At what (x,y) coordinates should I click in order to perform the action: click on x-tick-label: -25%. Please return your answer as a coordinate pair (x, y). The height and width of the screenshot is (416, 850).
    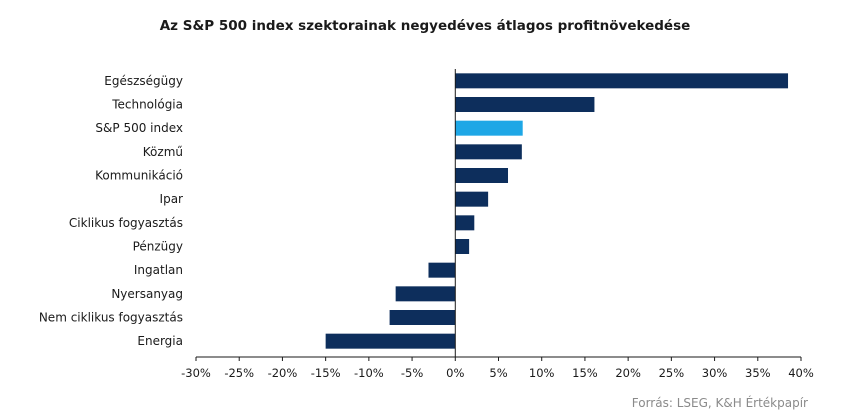
    Looking at the image, I should click on (239, 373).